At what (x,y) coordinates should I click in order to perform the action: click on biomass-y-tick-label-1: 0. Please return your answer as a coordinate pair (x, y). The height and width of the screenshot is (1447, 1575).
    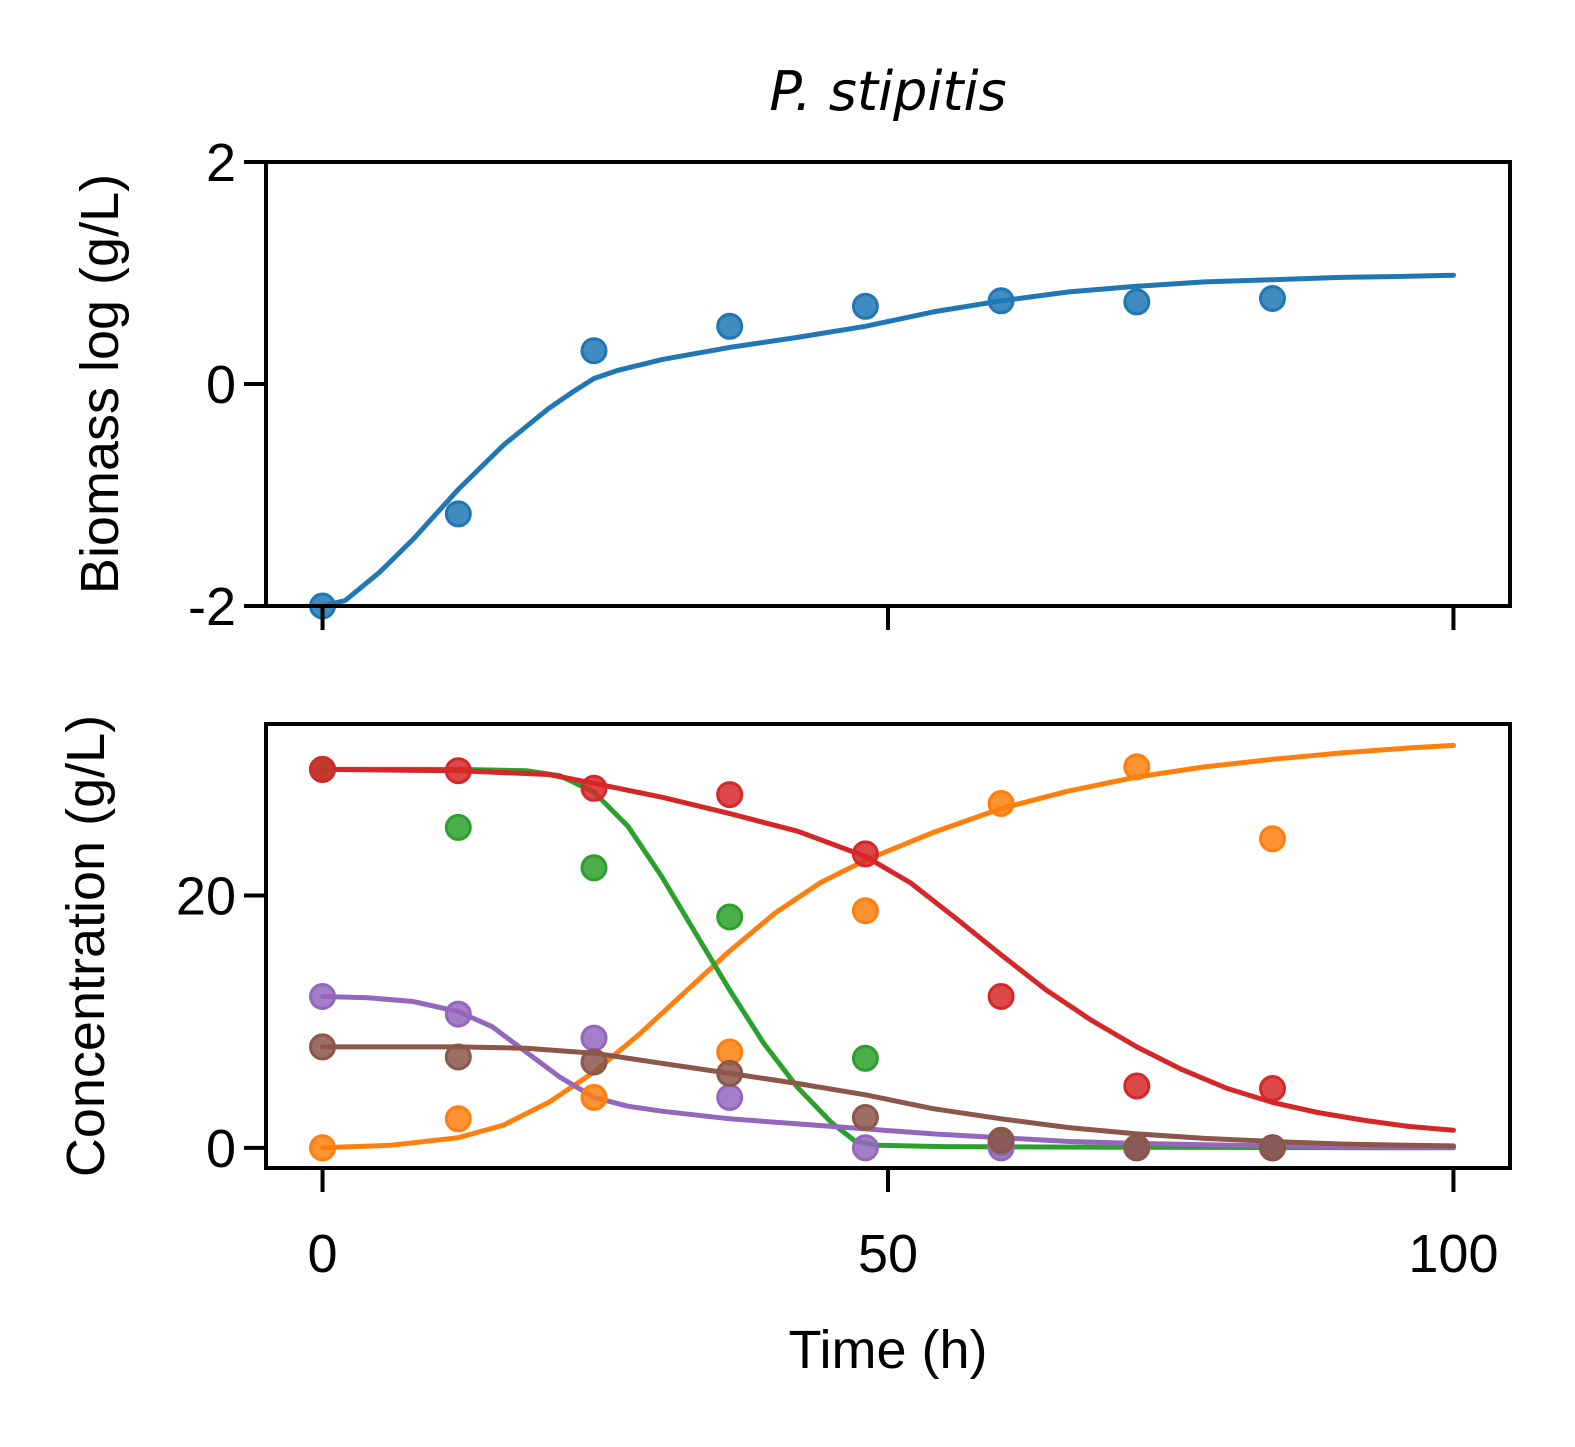
    Looking at the image, I should click on (221, 385).